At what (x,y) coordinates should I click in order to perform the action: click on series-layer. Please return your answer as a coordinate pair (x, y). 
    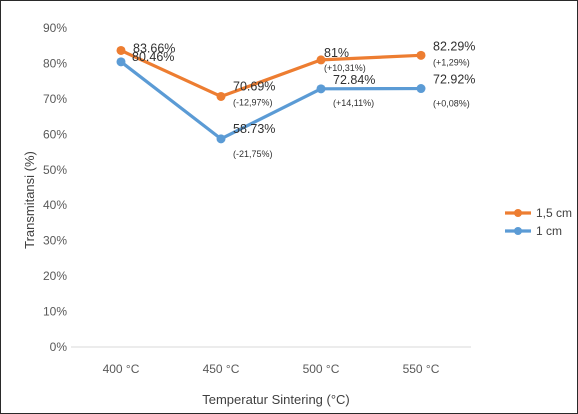
    Looking at the image, I should click on (271, 94).